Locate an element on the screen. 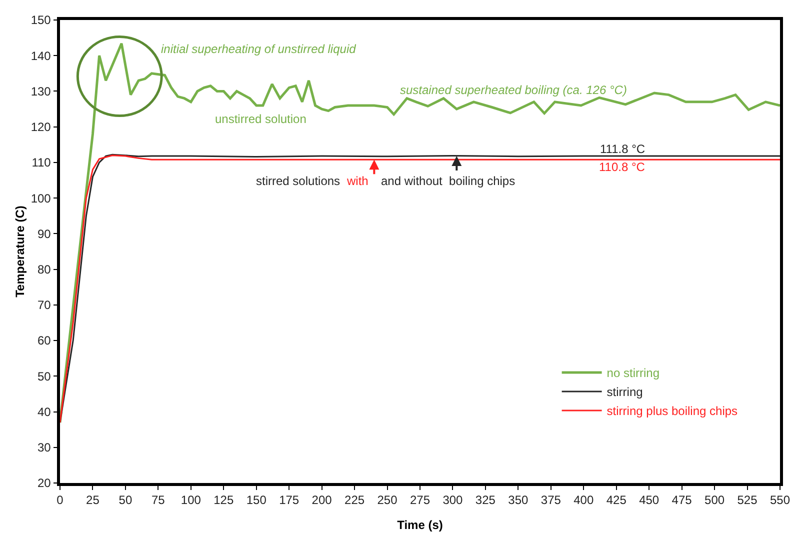 The image size is (802, 543). y-tick-label: 100 is located at coordinates (41, 198).